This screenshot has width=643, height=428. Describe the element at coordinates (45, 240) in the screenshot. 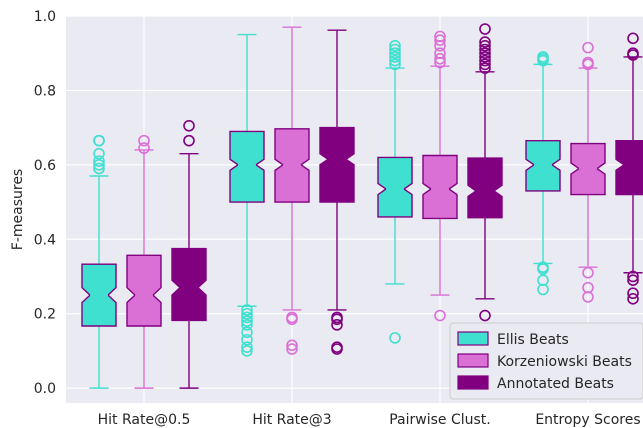

I see `y-tick-label: 0.4` at that location.